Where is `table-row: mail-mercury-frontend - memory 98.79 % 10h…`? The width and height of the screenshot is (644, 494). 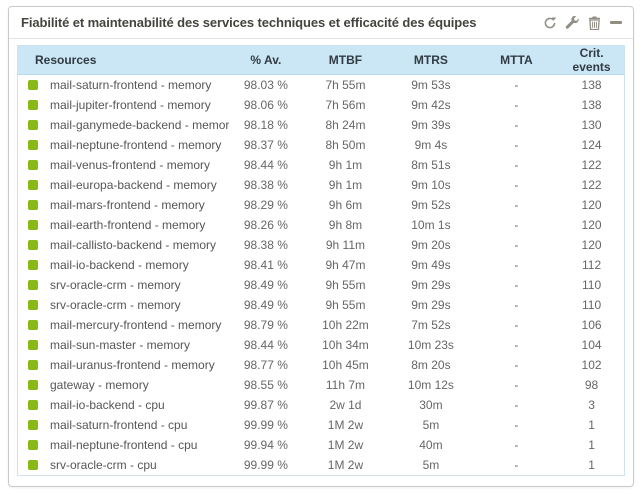 table-row: mail-mercury-frontend - memory 98.79 % 10h… is located at coordinates (321, 325).